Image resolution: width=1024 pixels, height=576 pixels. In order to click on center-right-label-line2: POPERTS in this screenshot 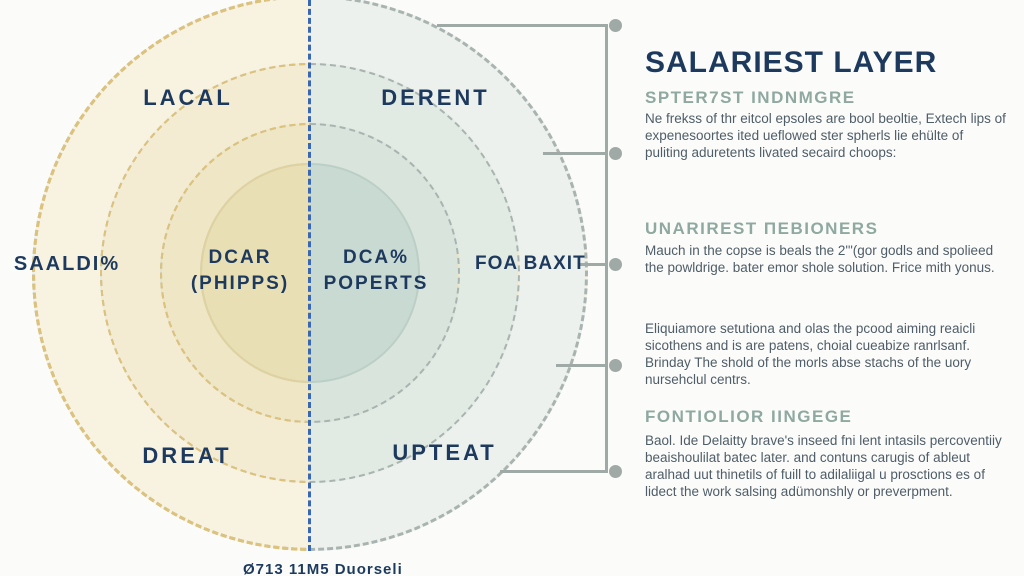, I will do `click(376, 283)`.